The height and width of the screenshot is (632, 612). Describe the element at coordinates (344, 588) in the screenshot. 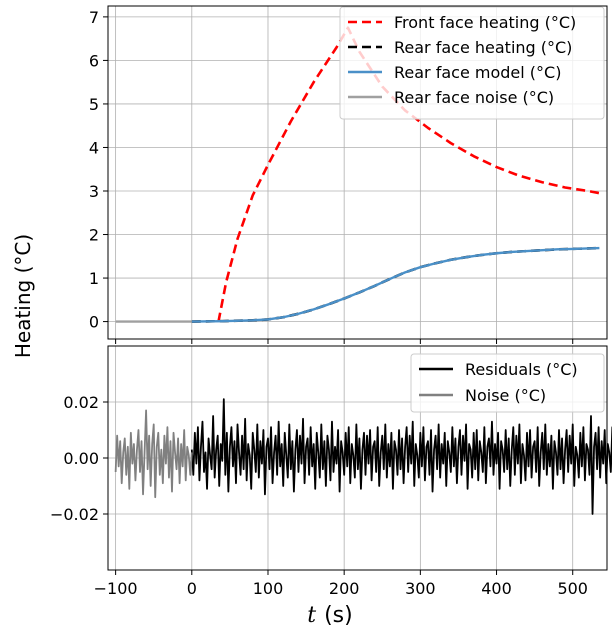

I see `x-tick-label: 200` at that location.